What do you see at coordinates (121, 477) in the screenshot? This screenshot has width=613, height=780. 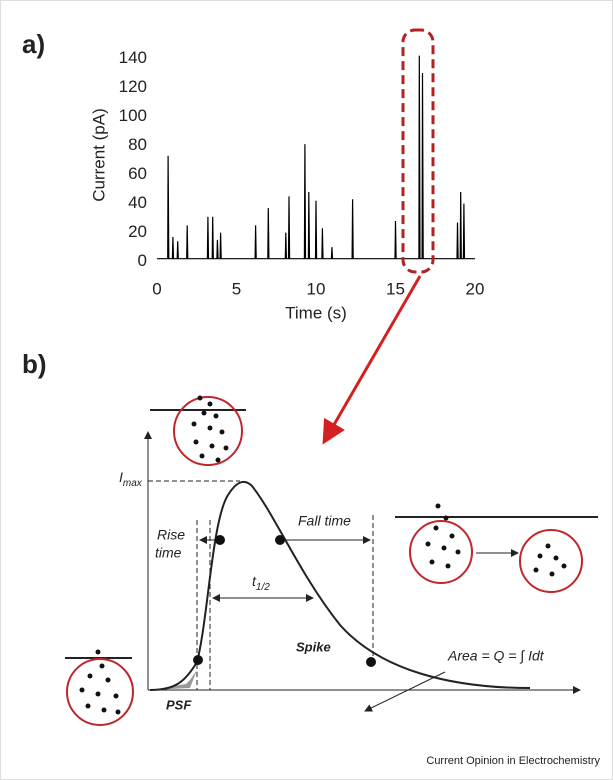 I see `imax-symbol: I` at bounding box center [121, 477].